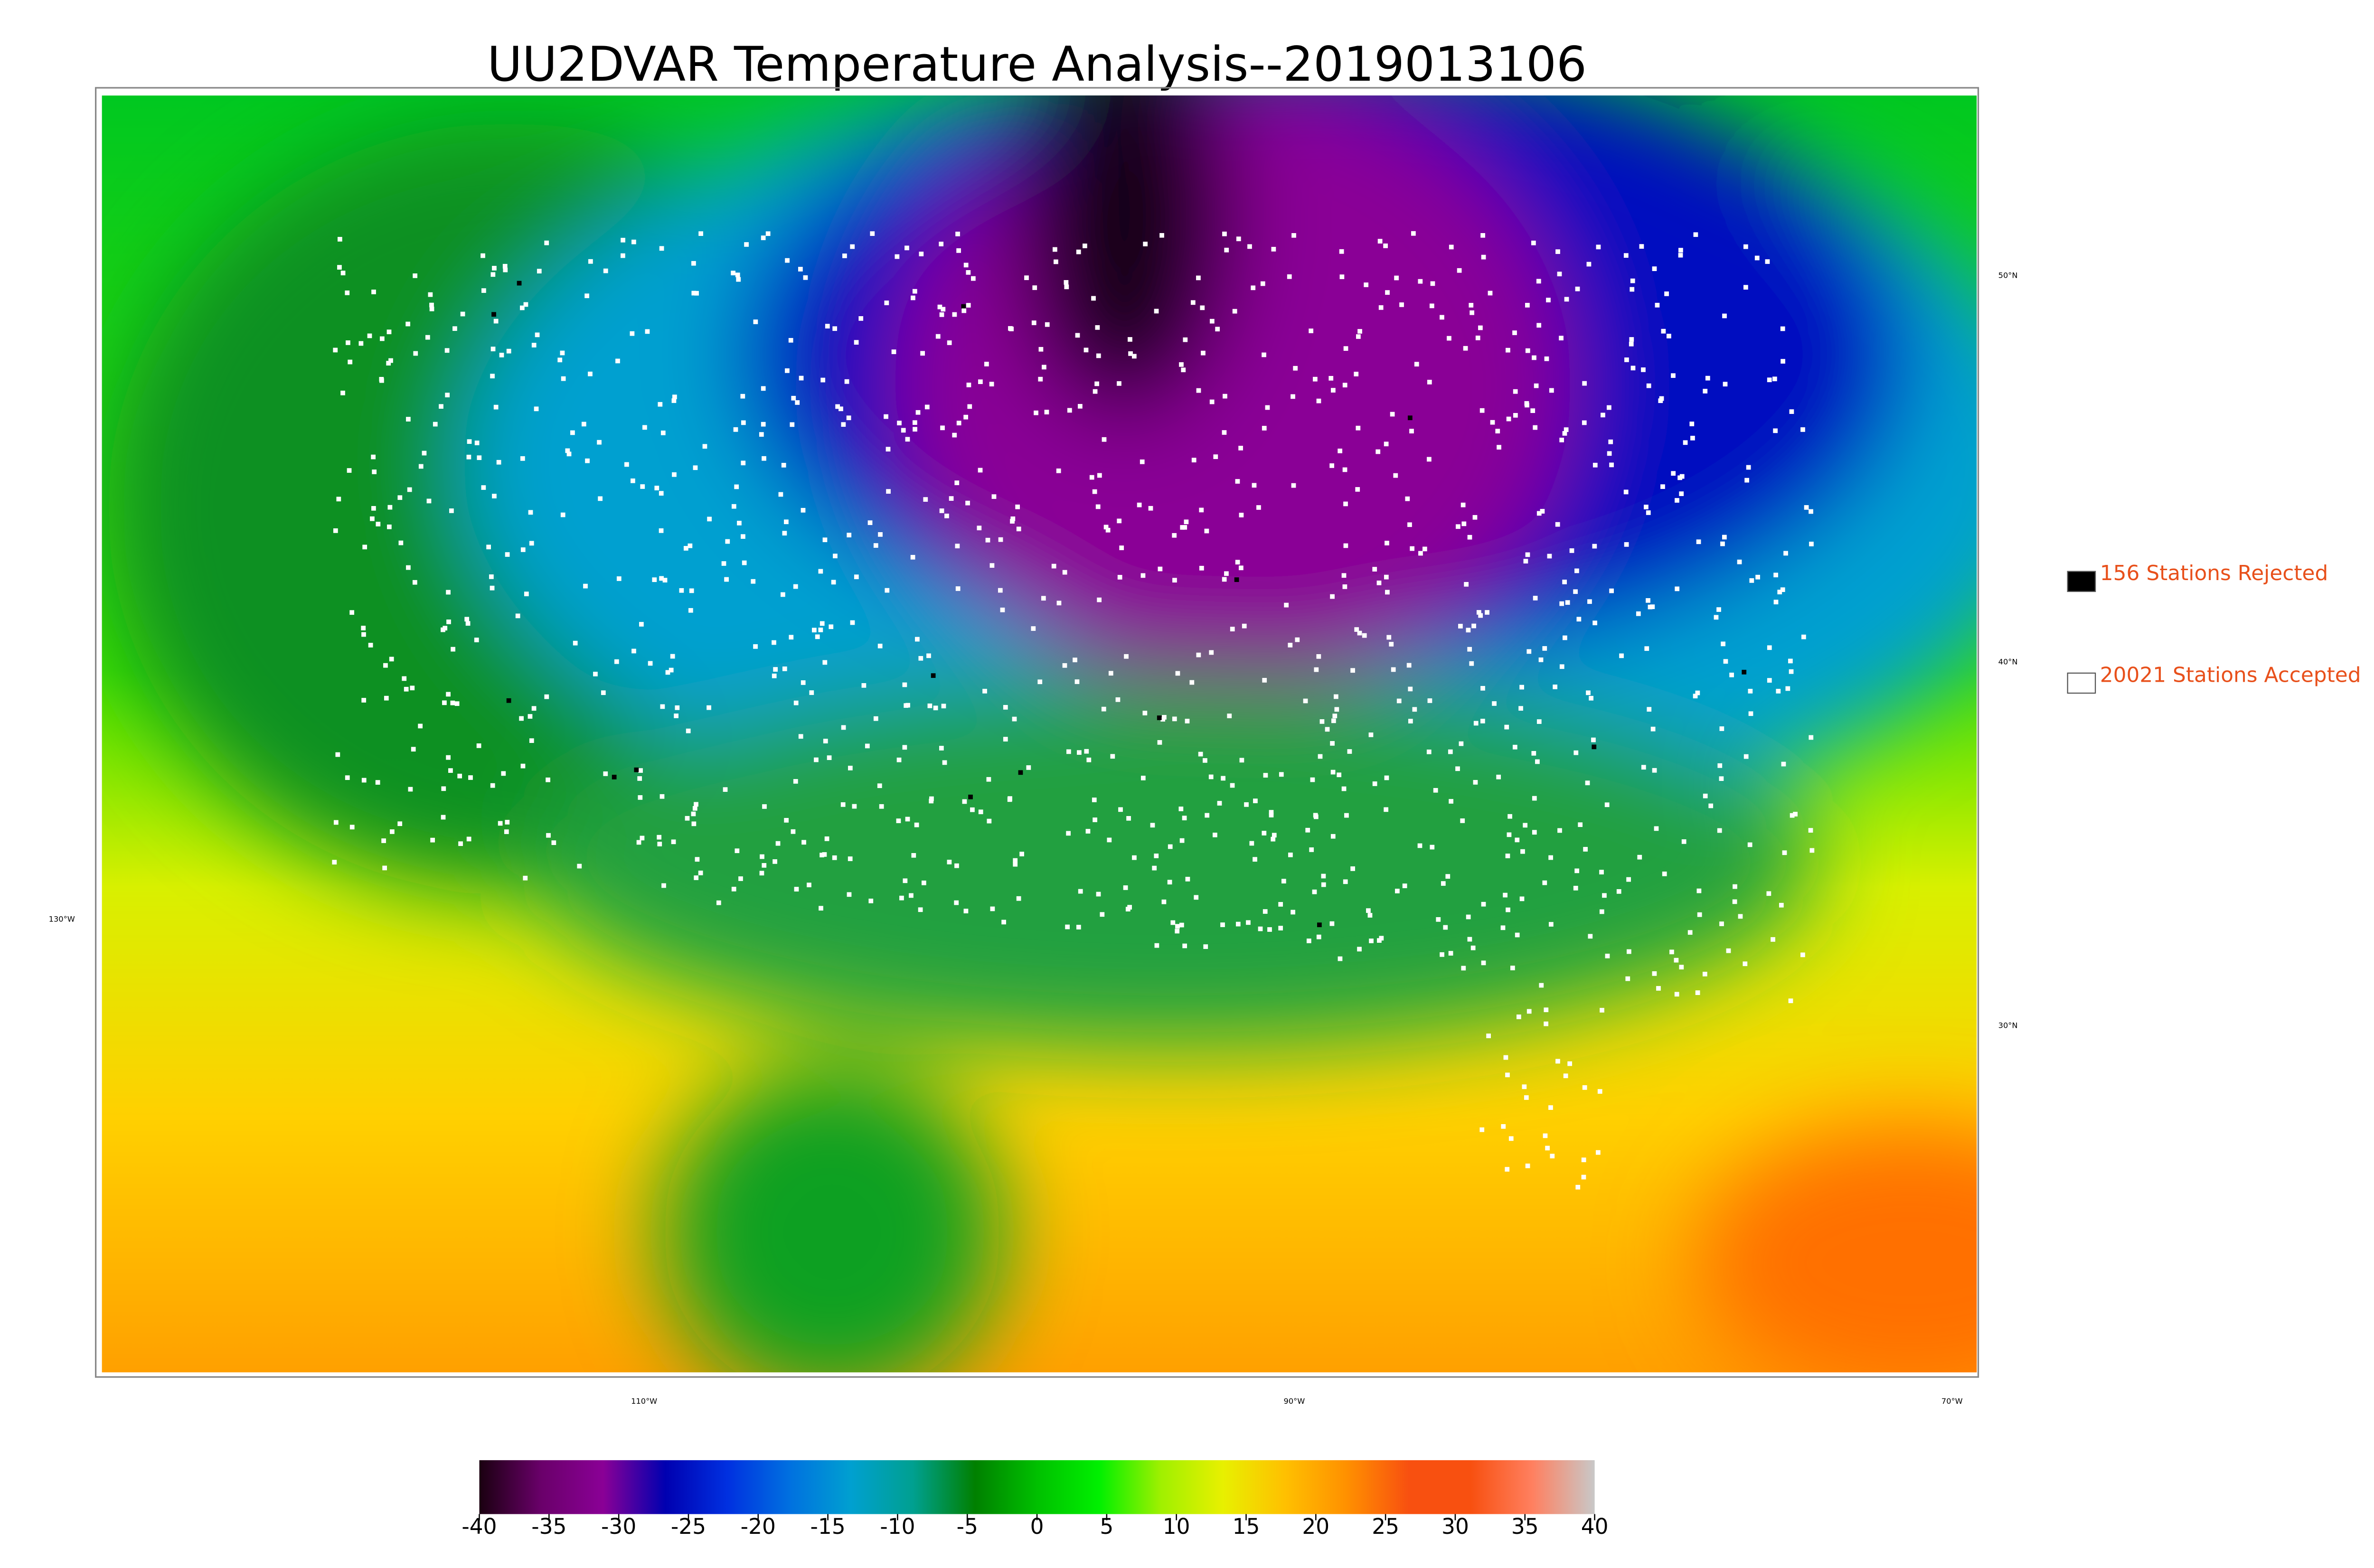 Image resolution: width=2374 pixels, height=1568 pixels. What do you see at coordinates (2081, 683) in the screenshot?
I see `legend-swatch` at bounding box center [2081, 683].